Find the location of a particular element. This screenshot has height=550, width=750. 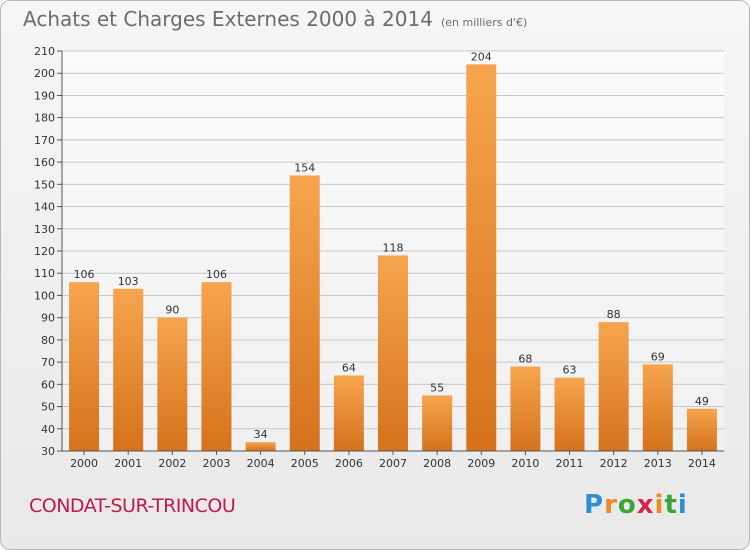

bar-2010 is located at coordinates (525, 408).